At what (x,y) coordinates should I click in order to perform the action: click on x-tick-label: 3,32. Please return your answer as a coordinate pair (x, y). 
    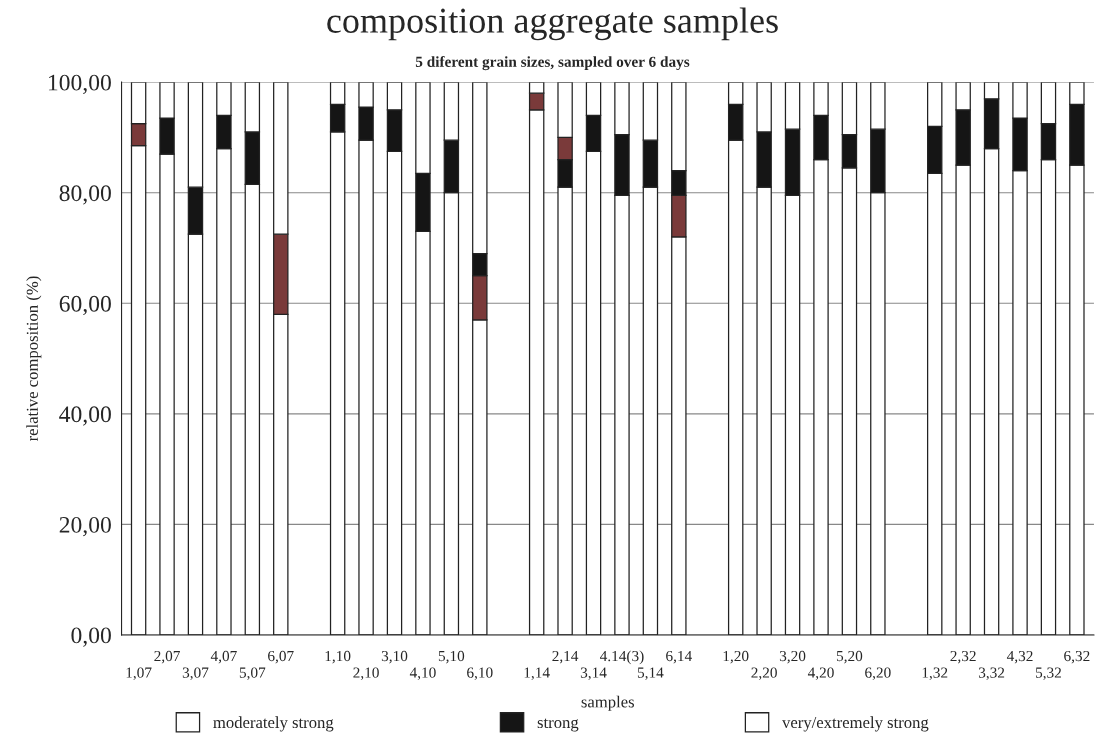
    Looking at the image, I should click on (991, 673).